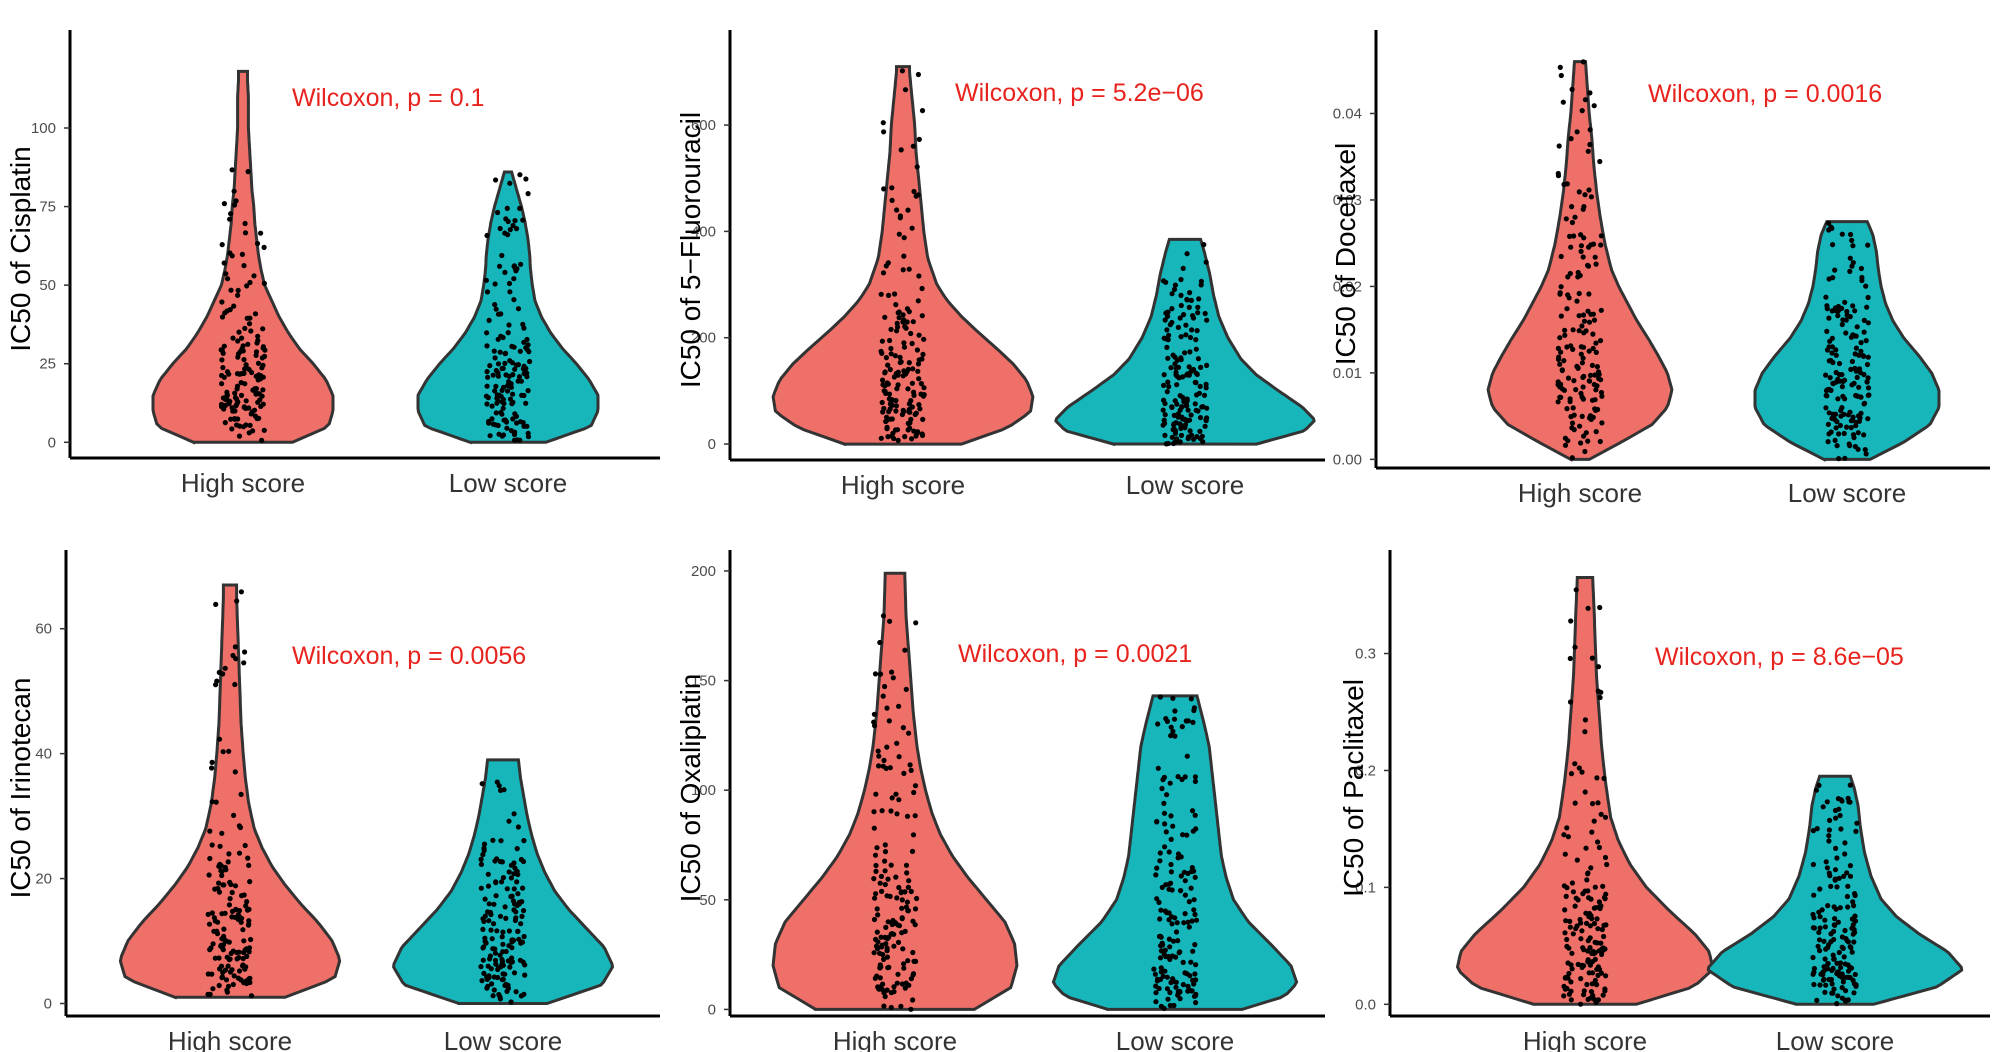  I want to click on y-tick-label: 0.1, so click(1365, 887).